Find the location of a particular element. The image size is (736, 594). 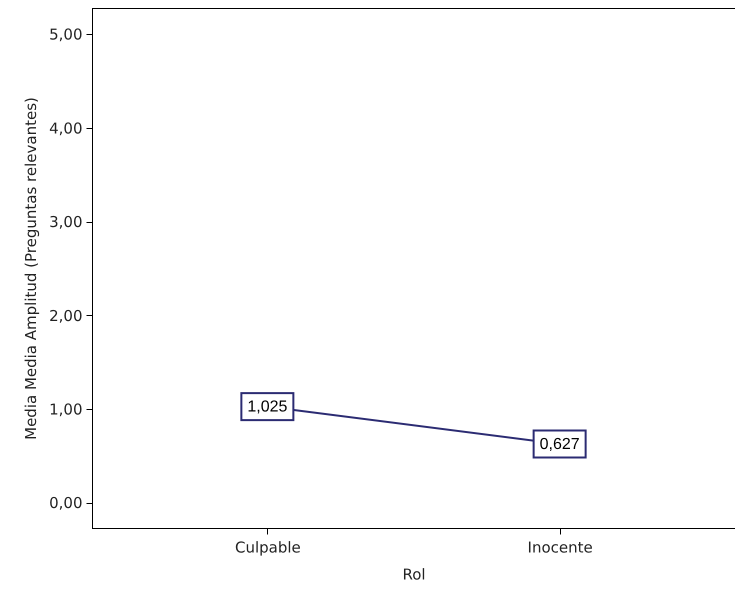

y-axis-title: Media Media Amplitud (Preguntas relevantes) is located at coordinates (31, 268).